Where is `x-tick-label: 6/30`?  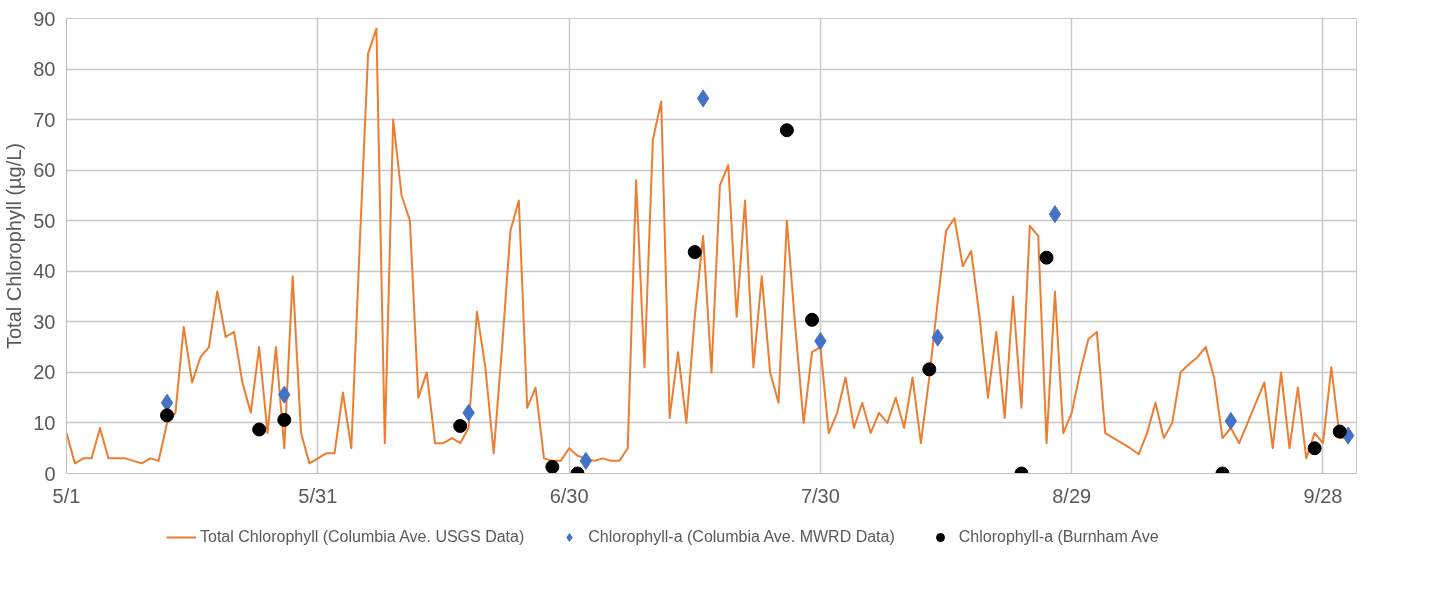
x-tick-label: 6/30 is located at coordinates (569, 495).